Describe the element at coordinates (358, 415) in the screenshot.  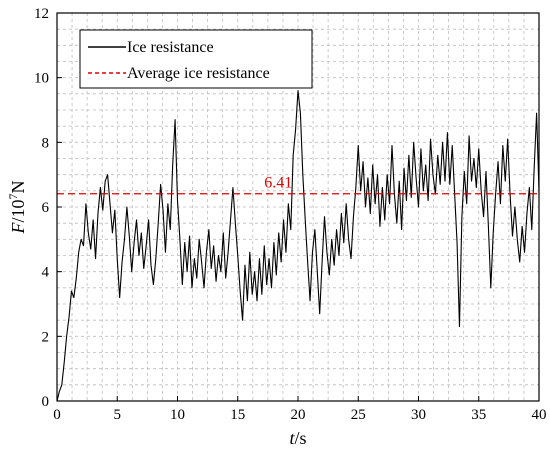
I see `x-tick-label: 25` at that location.